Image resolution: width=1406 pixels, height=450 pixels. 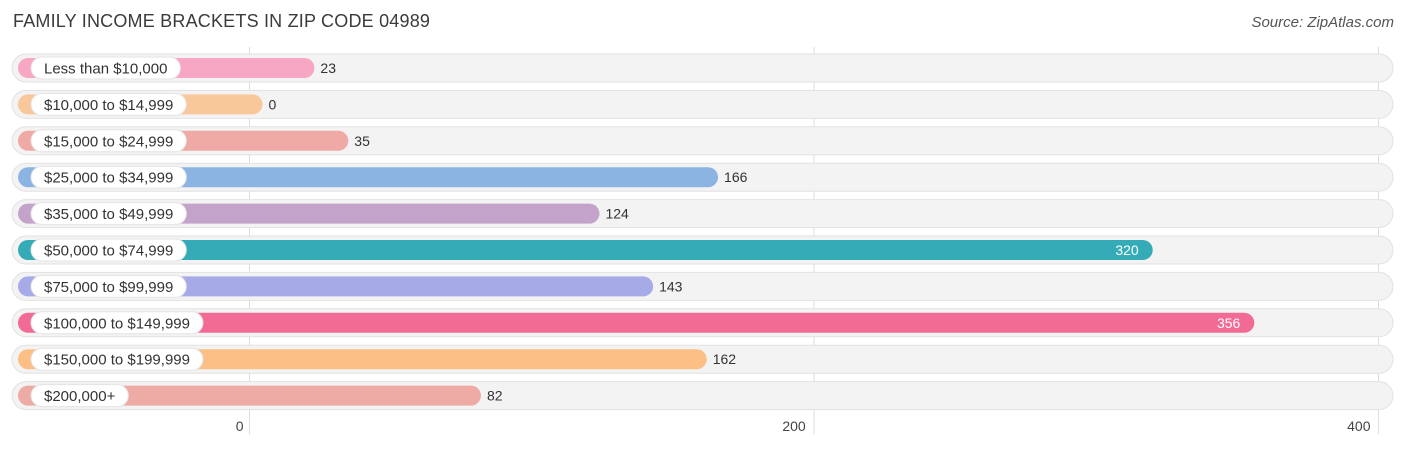 I want to click on bar-row: $50,000 to $74,999 320, so click(x=702, y=250).